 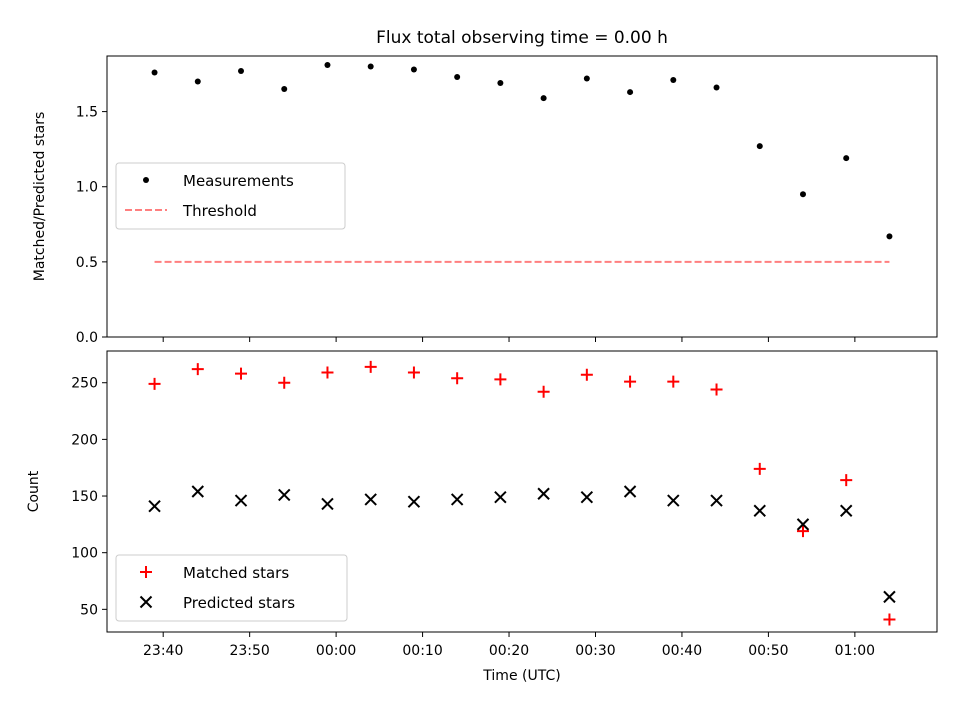 I want to click on legend-marker-measurements, so click(x=146, y=180).